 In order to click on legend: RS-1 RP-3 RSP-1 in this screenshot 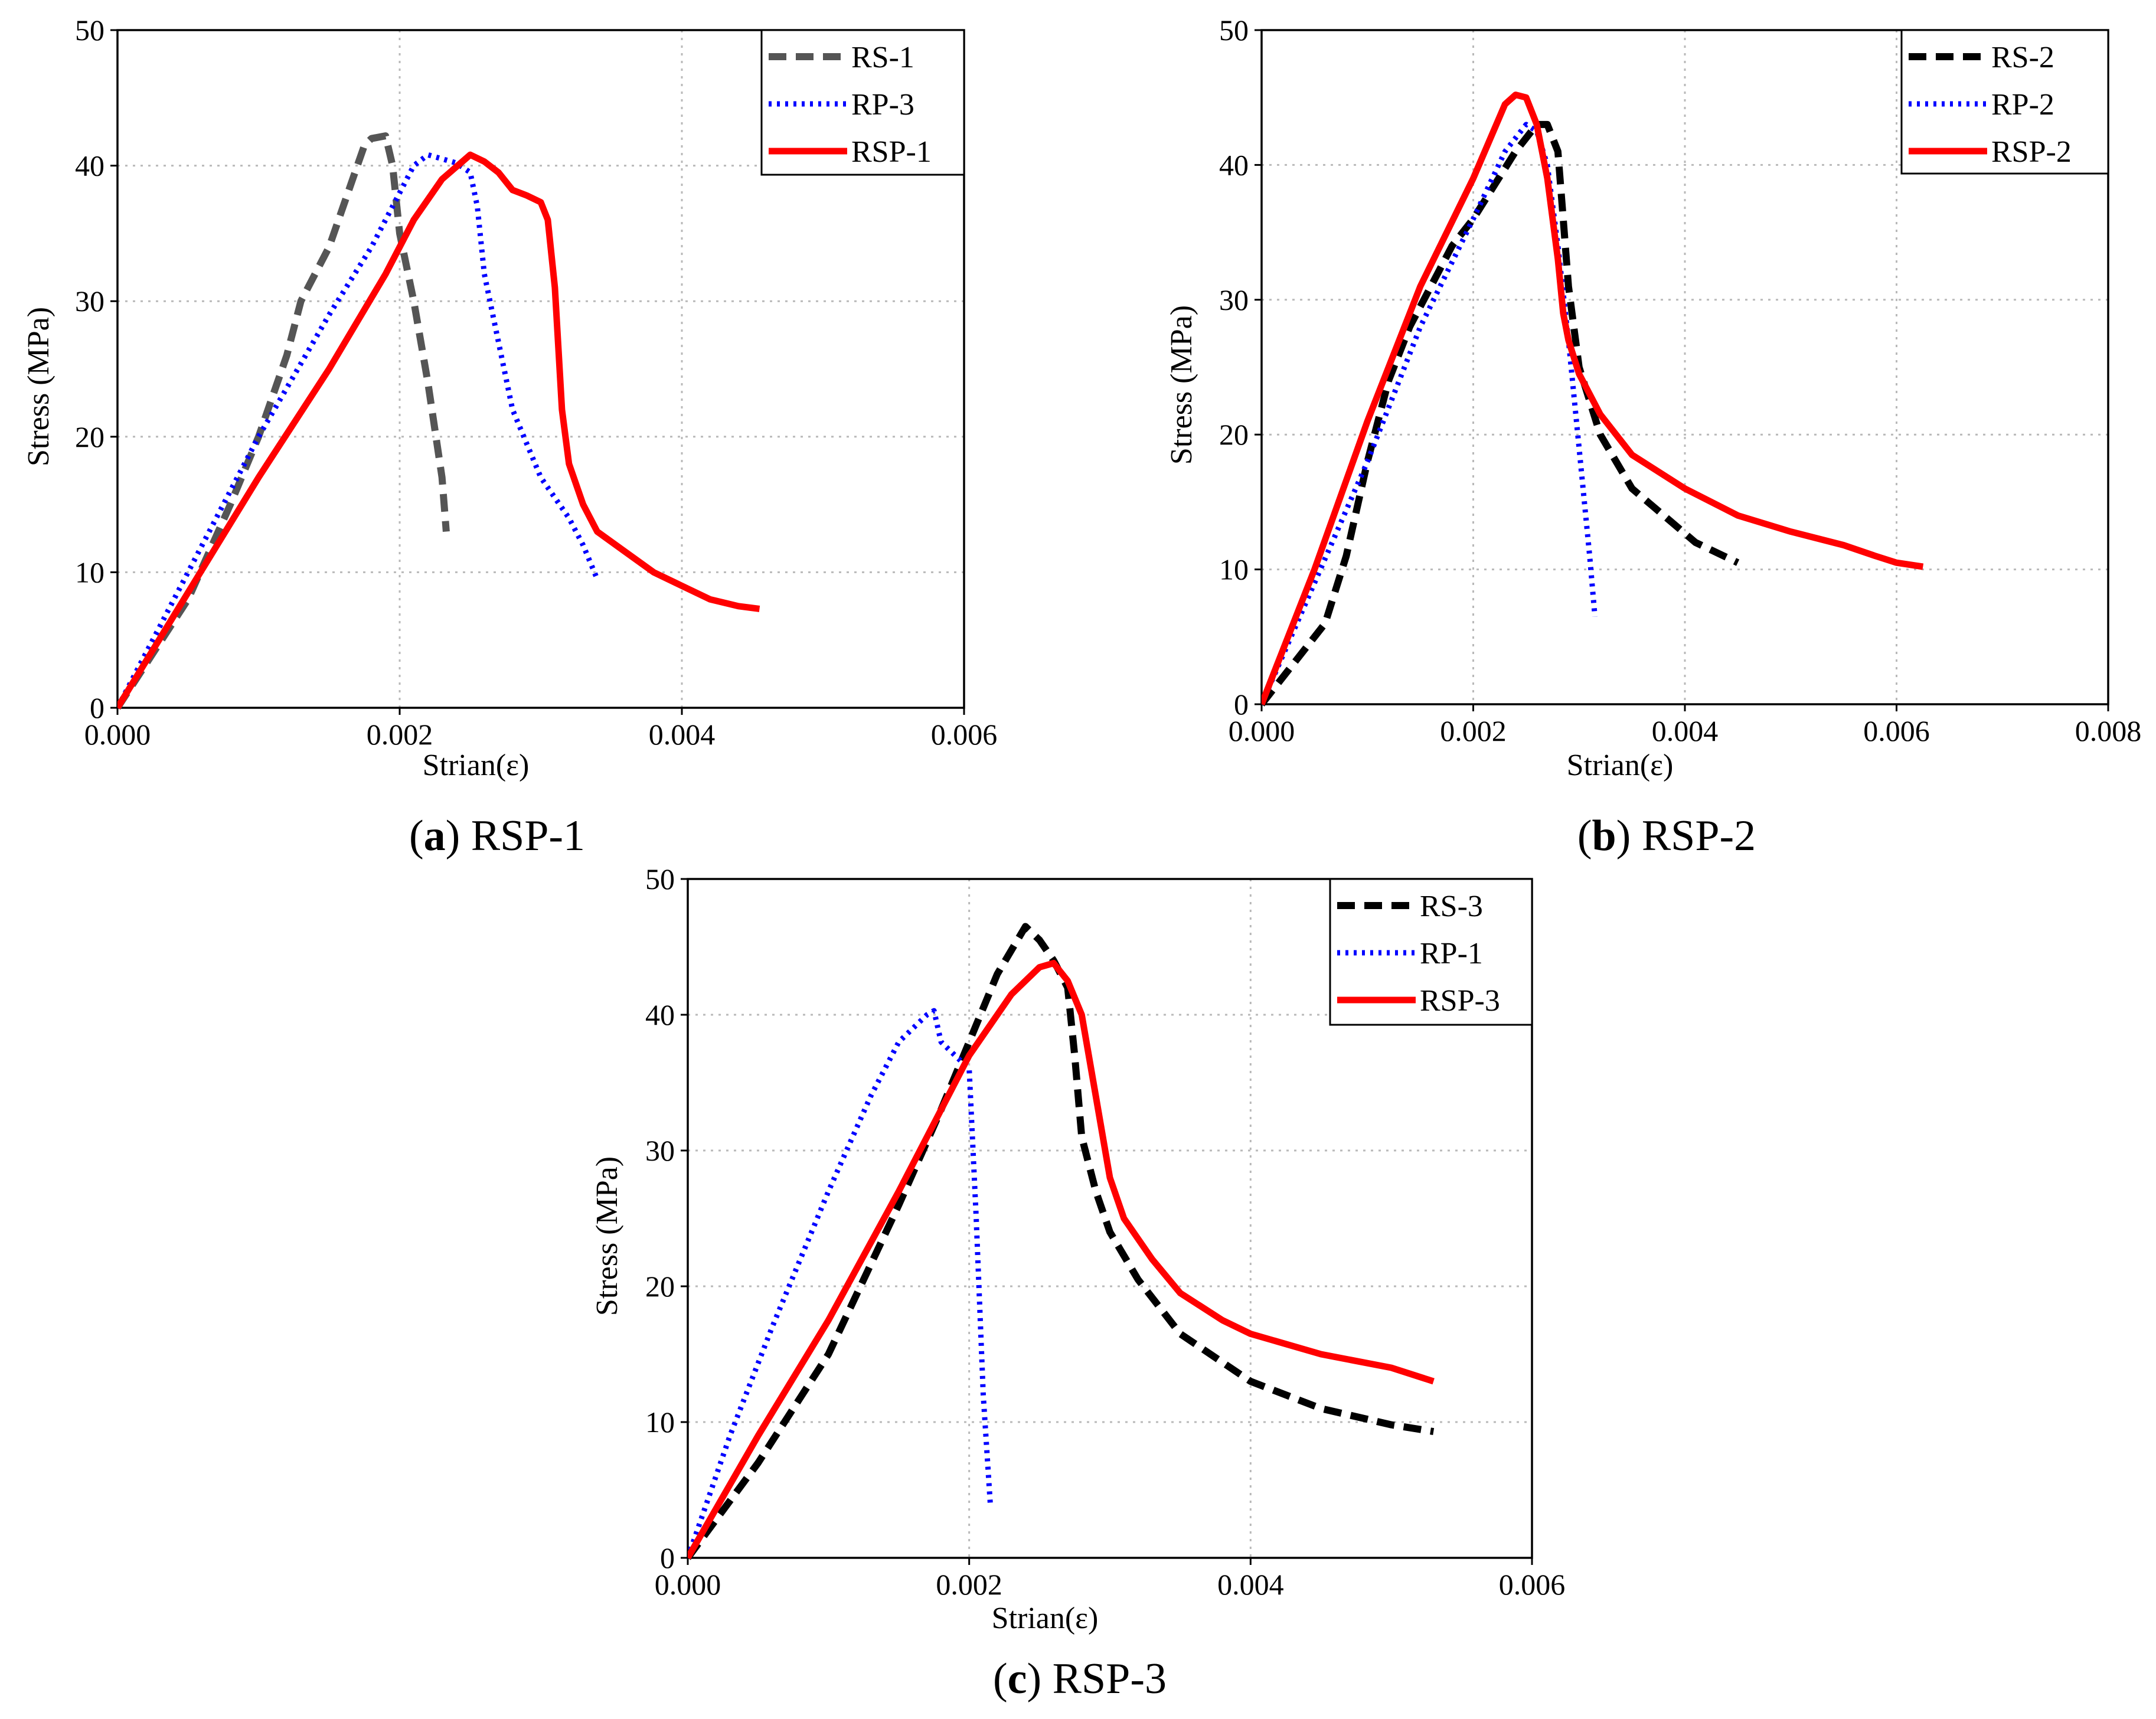, I will do `click(863, 102)`.